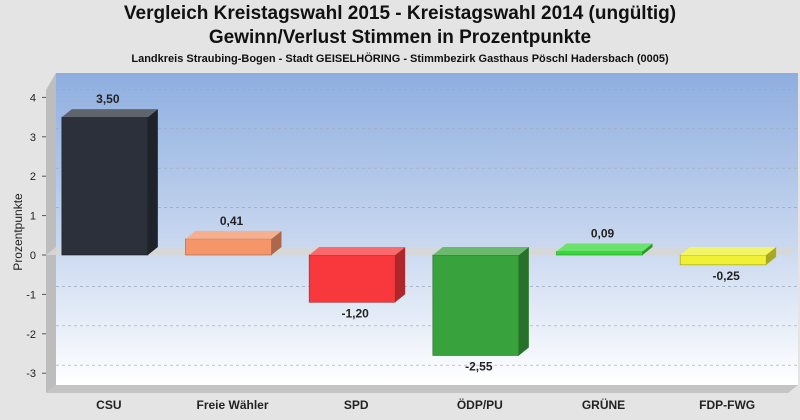 This screenshot has width=800, height=420. What do you see at coordinates (33, 256) in the screenshot?
I see `y-tick-label: 0` at bounding box center [33, 256].